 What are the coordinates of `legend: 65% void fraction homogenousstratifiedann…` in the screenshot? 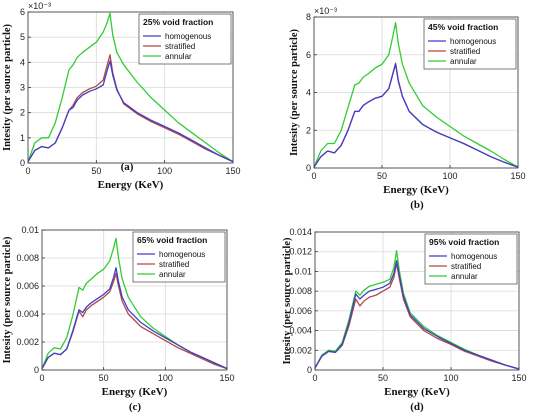 It's located at (179, 257).